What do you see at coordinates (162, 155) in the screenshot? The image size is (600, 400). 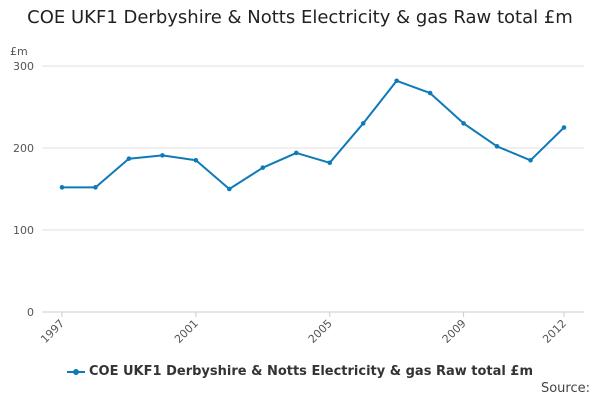 I see `data-point-2000` at bounding box center [162, 155].